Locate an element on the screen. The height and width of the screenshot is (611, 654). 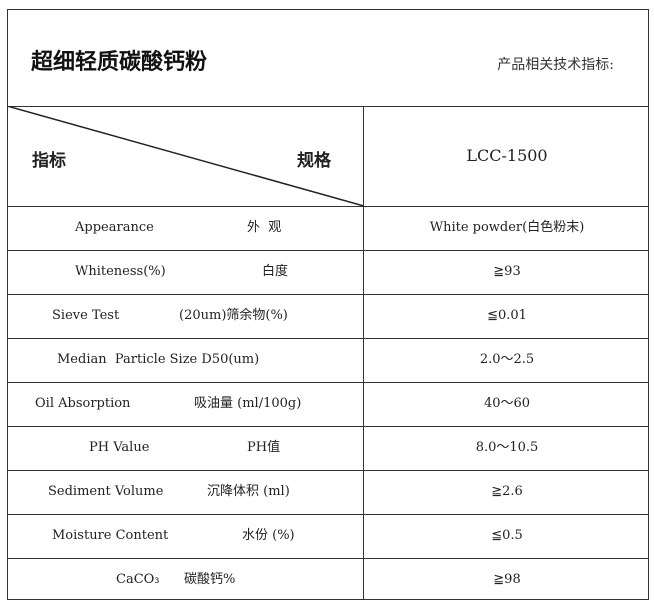
indicator-en: Appearance is located at coordinates (114, 227).